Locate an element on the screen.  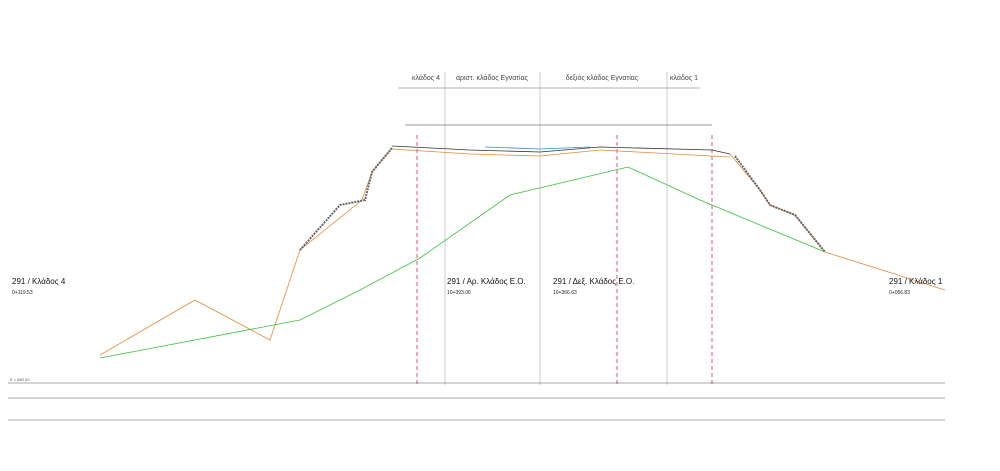
retaining-wall-right is located at coordinates (780, 204).